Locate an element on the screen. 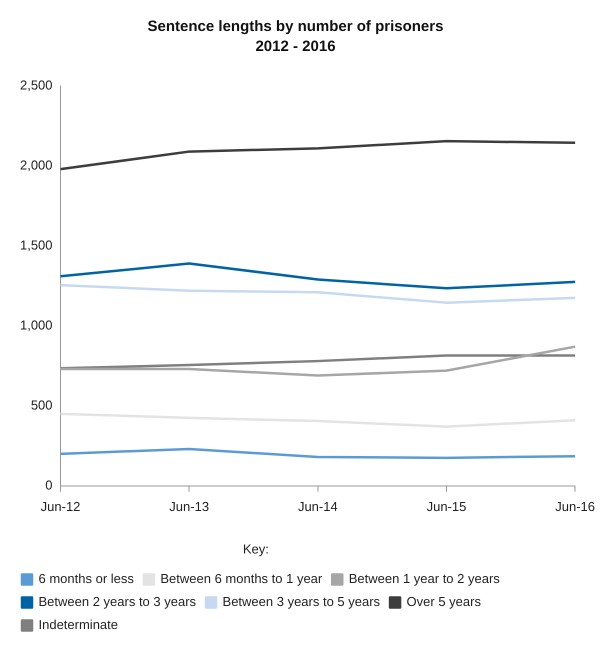 The height and width of the screenshot is (655, 611). y-tick-label: 1,000 is located at coordinates (36, 324).